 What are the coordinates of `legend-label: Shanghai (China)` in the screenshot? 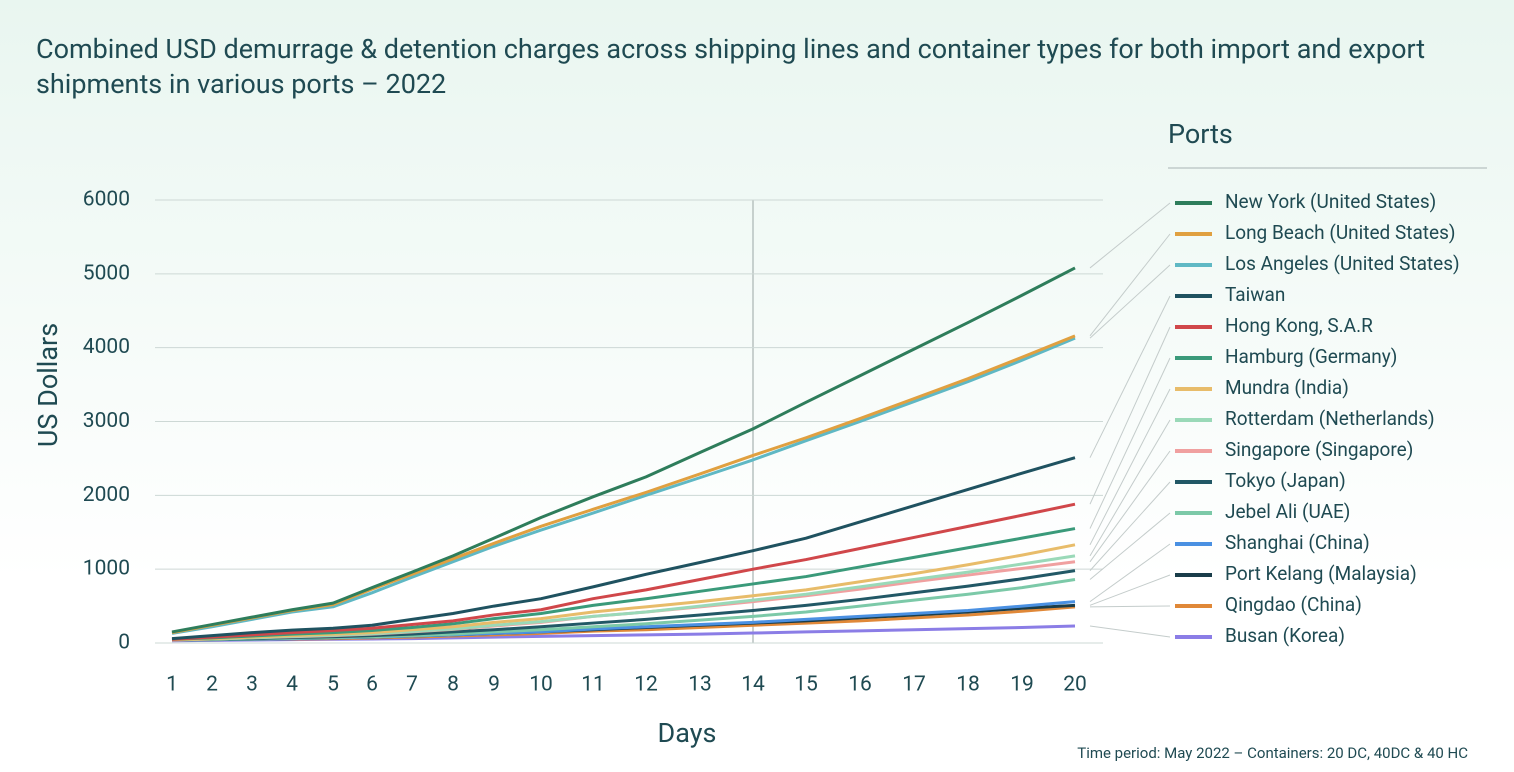 It's located at (1297, 542).